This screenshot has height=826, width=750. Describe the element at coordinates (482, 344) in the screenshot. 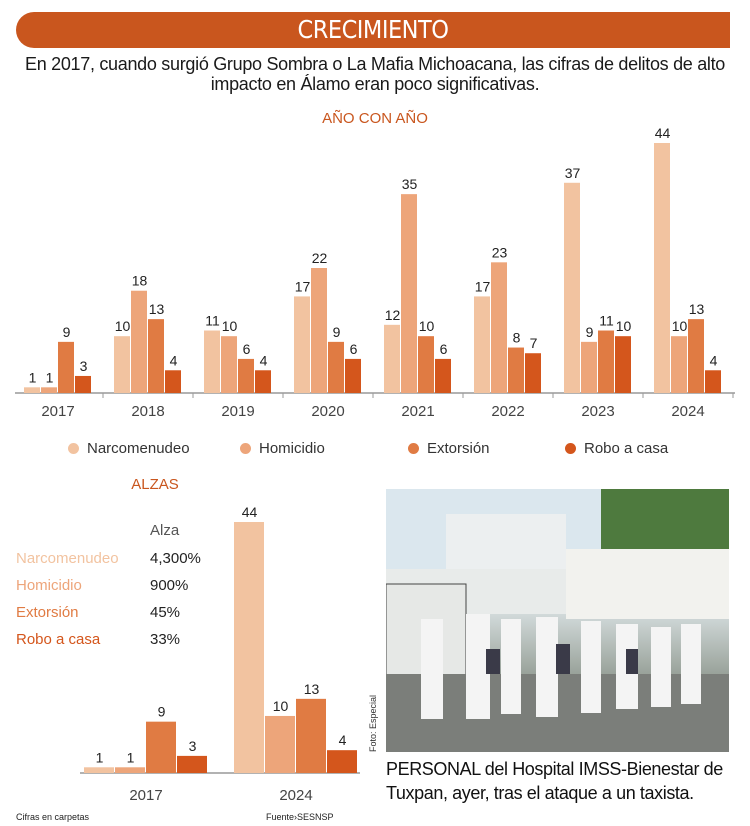

I see `bar-narcomenudeo-2022` at that location.